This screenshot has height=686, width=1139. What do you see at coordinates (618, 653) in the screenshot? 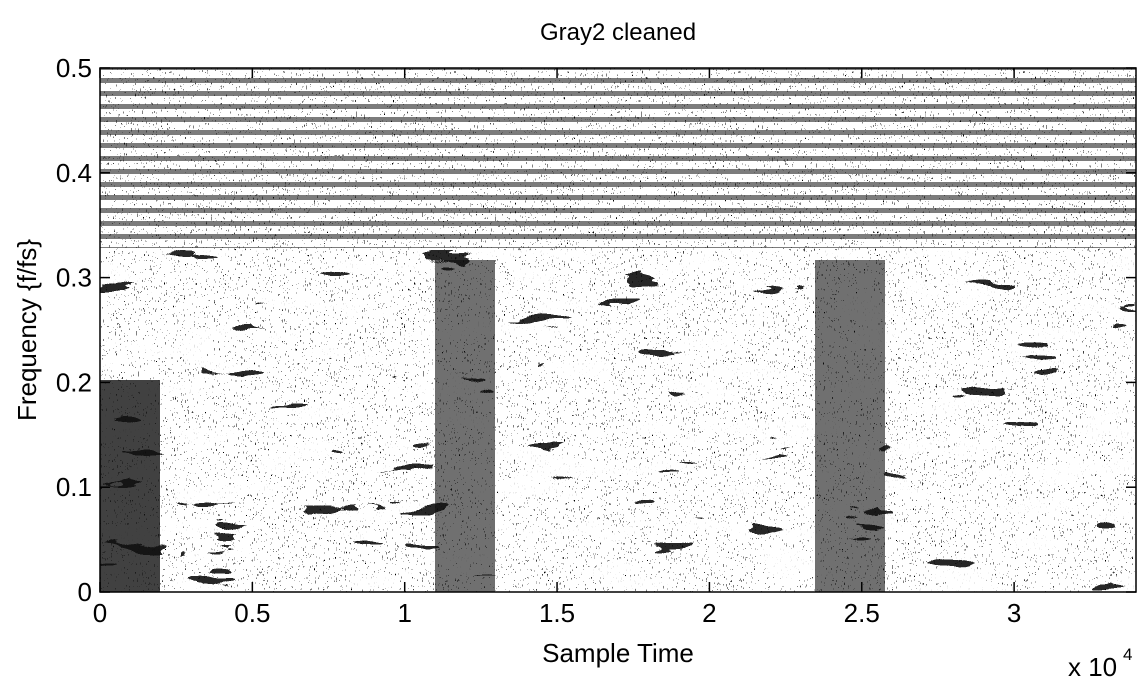
I see `x-axis-label: Sample Time` at bounding box center [618, 653].